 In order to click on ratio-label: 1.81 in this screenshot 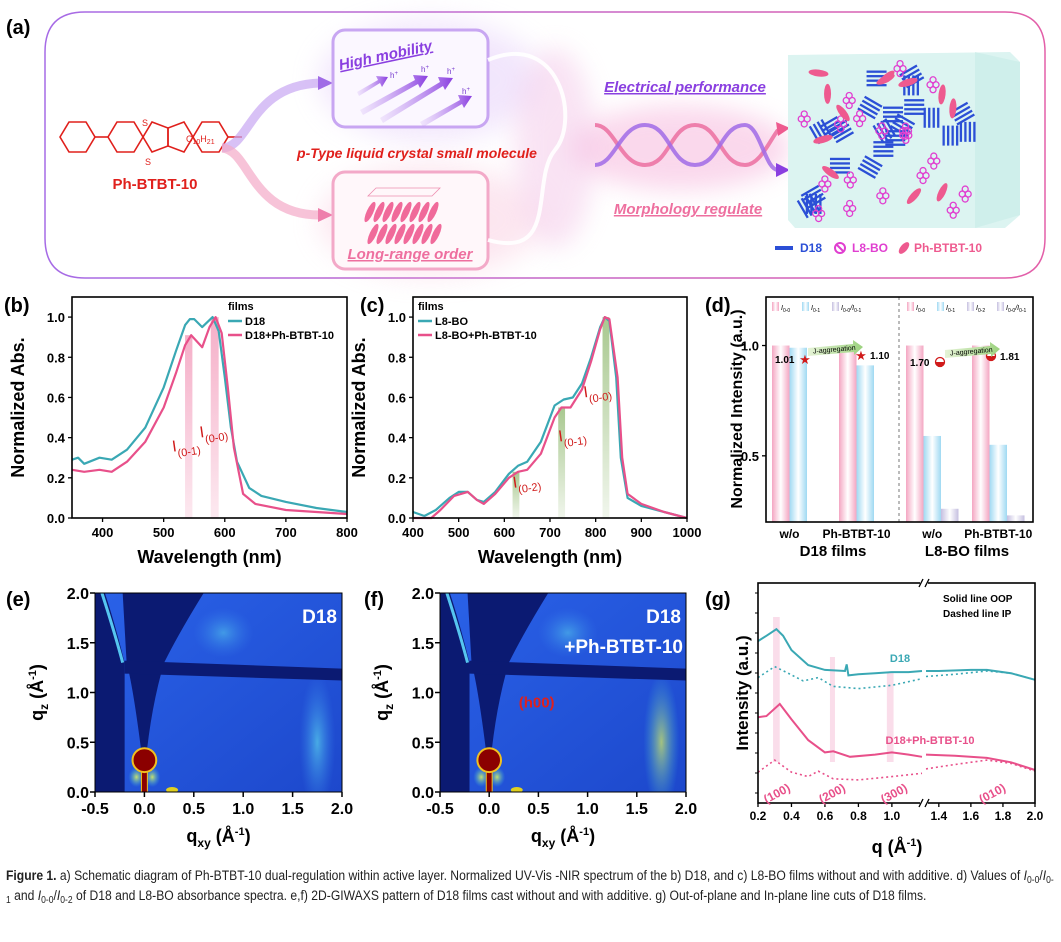, I will do `click(1010, 357)`.